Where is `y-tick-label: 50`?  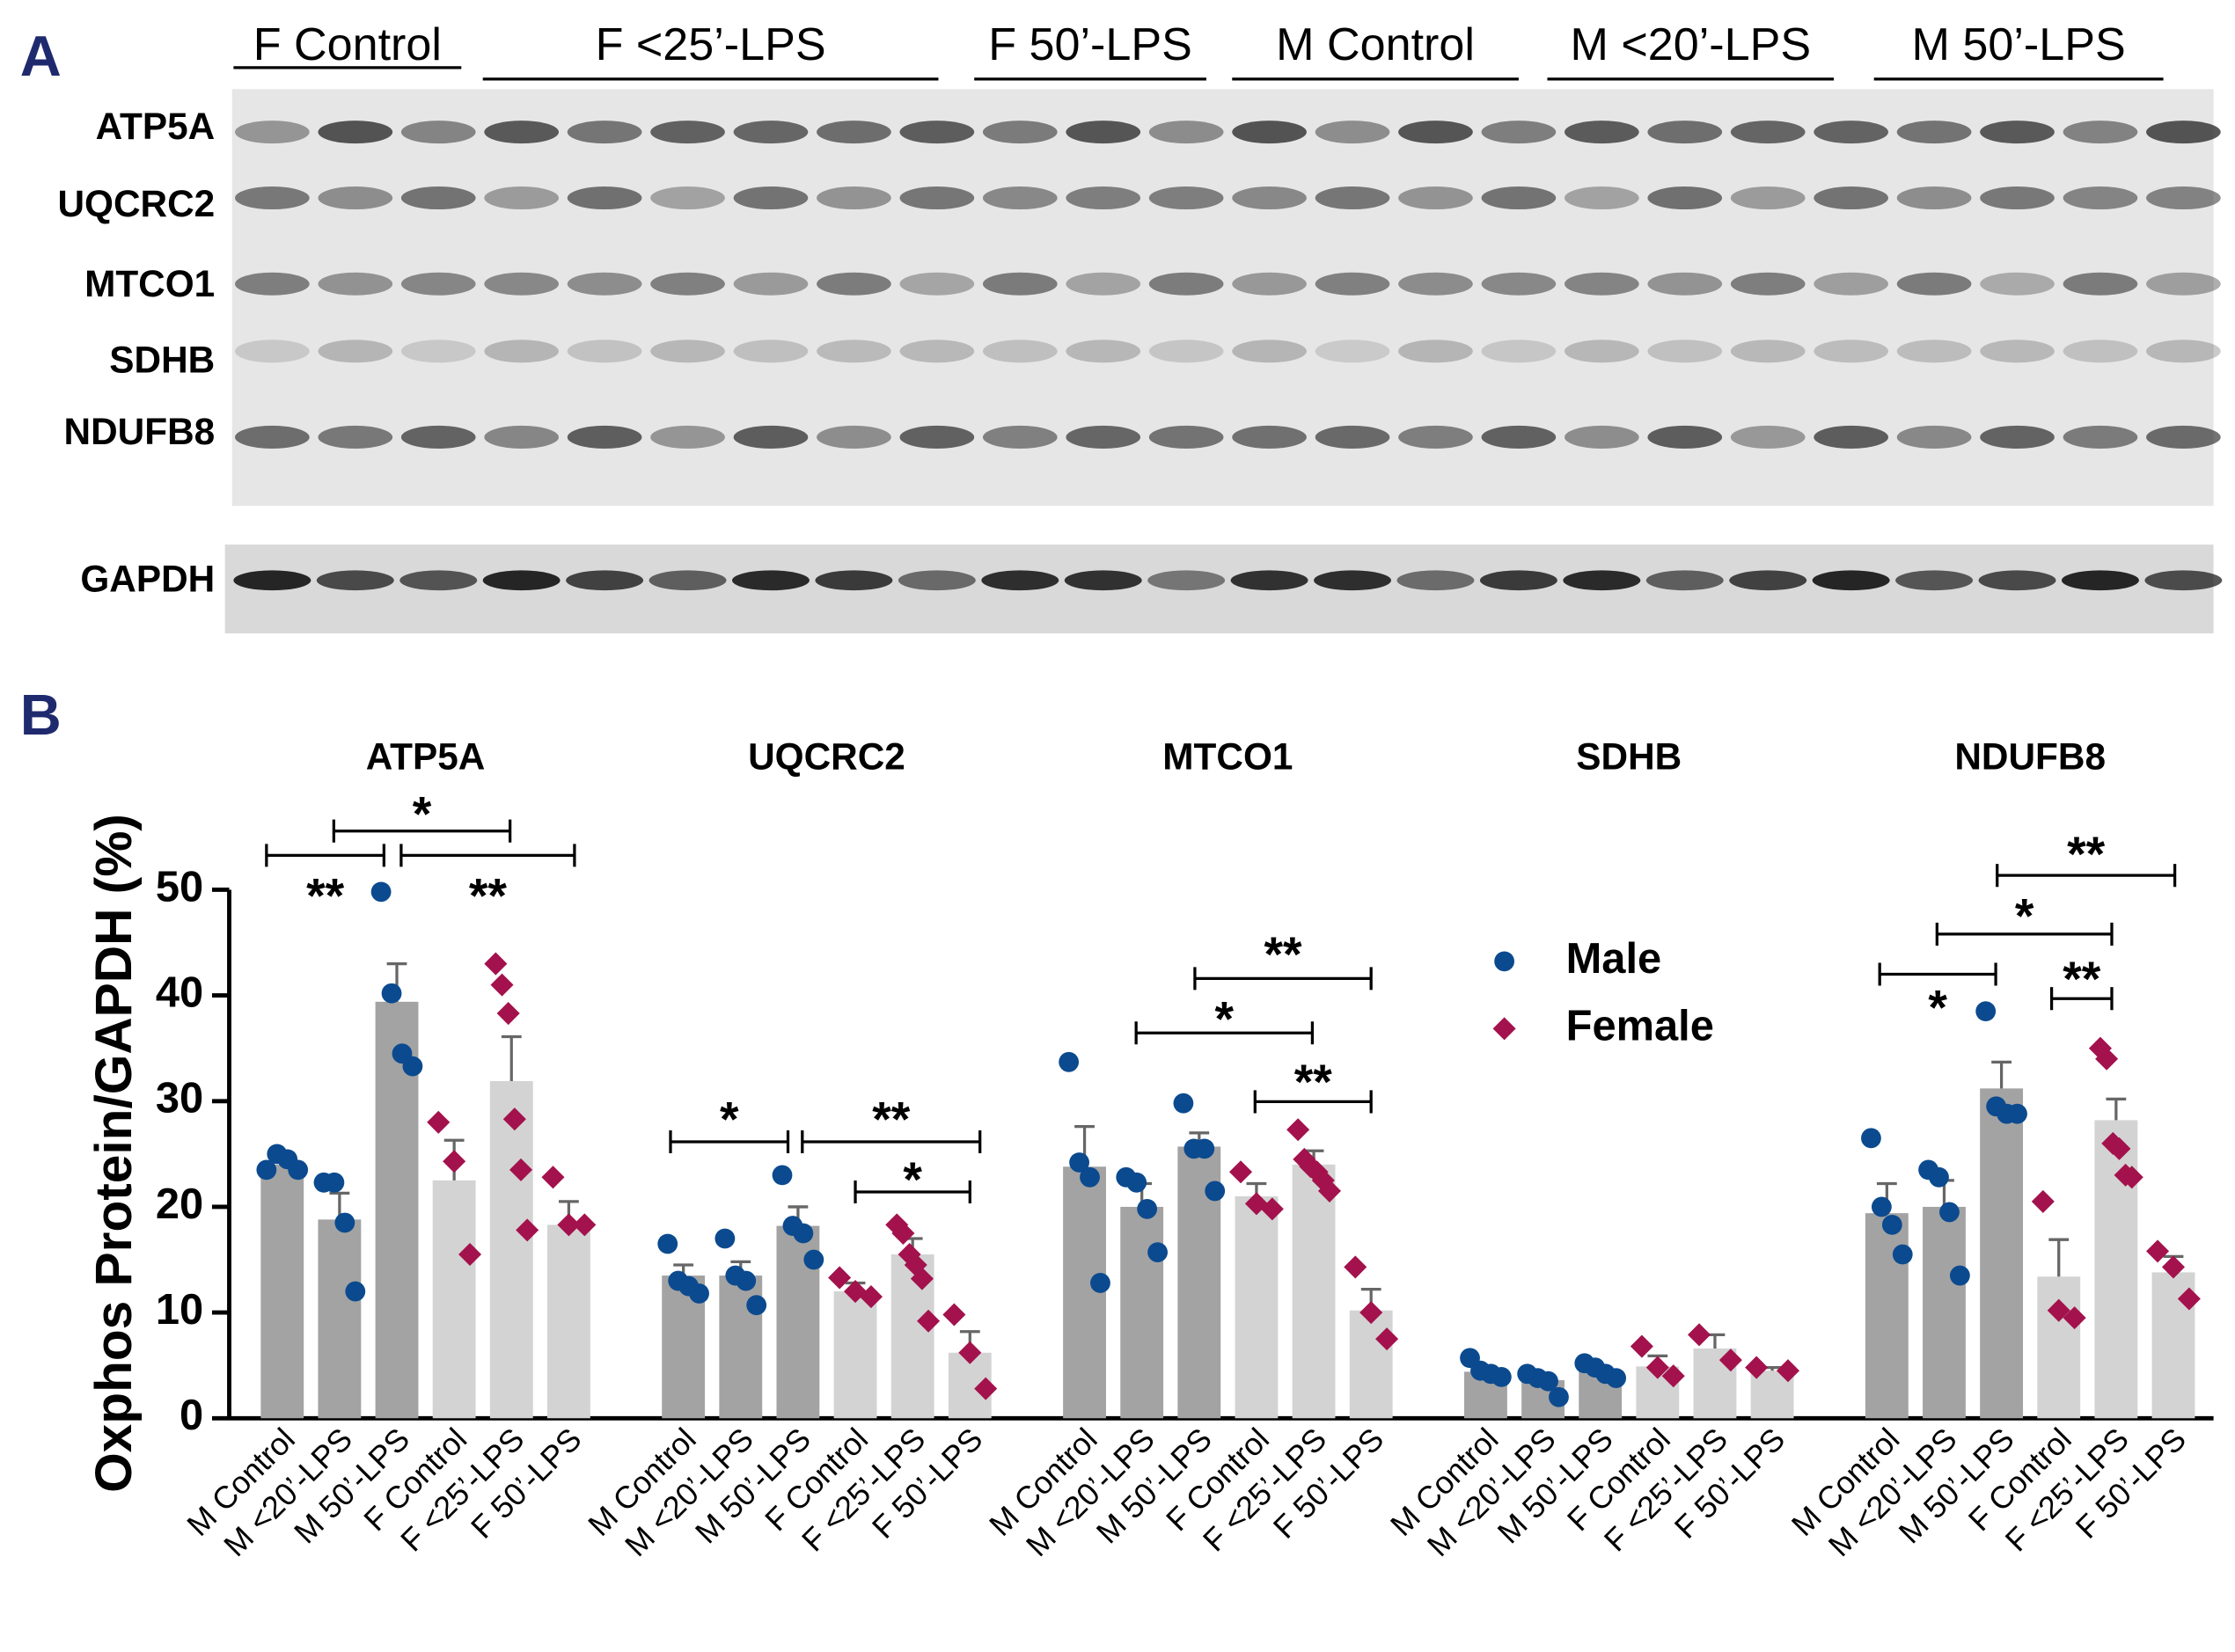
y-tick-label: 50 is located at coordinates (179, 886).